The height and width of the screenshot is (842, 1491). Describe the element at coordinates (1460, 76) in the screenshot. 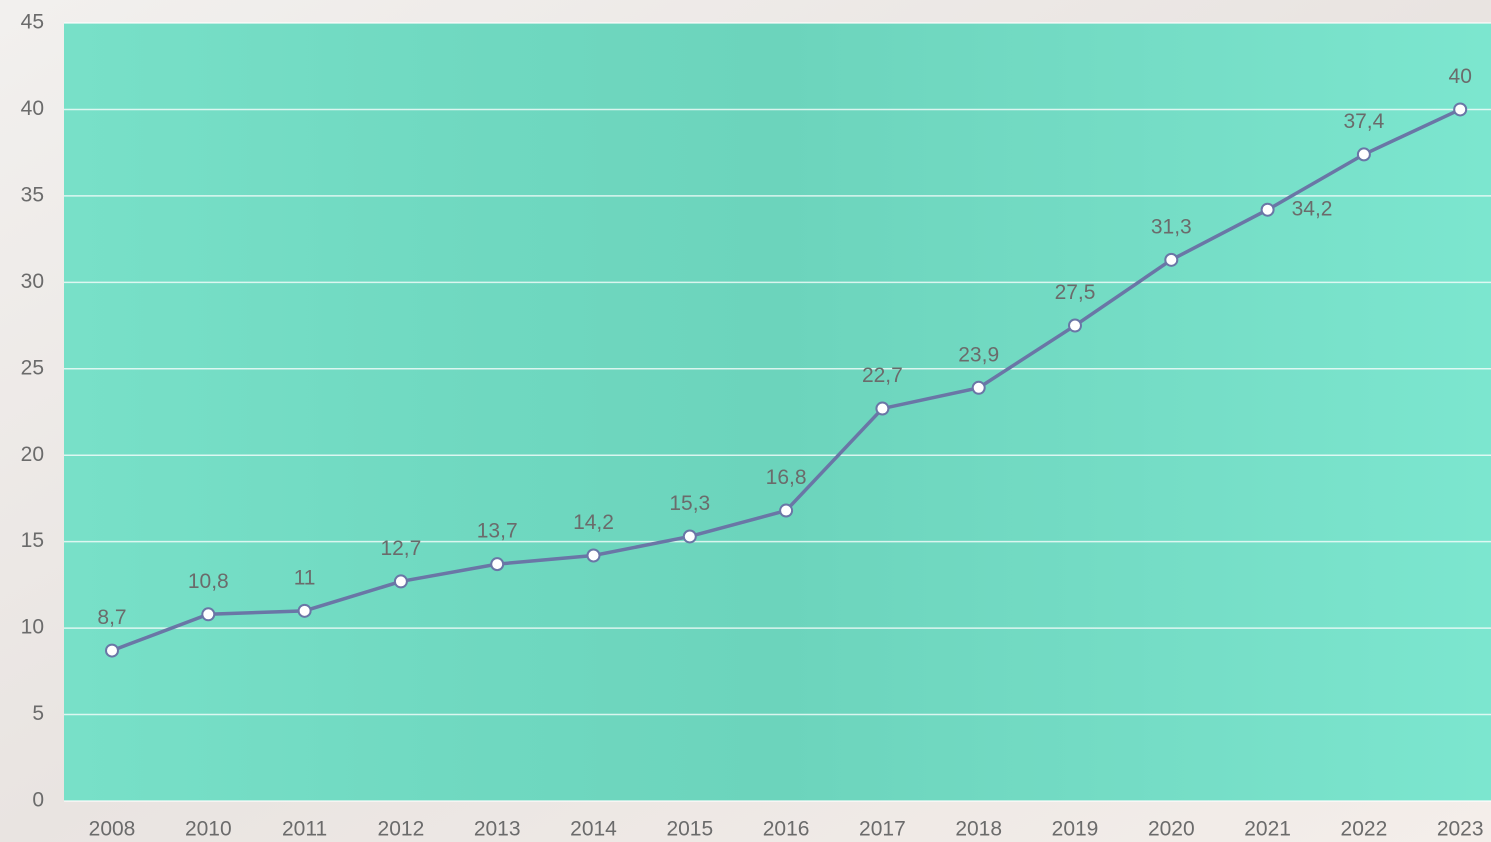

I see `data-label: 40` at that location.